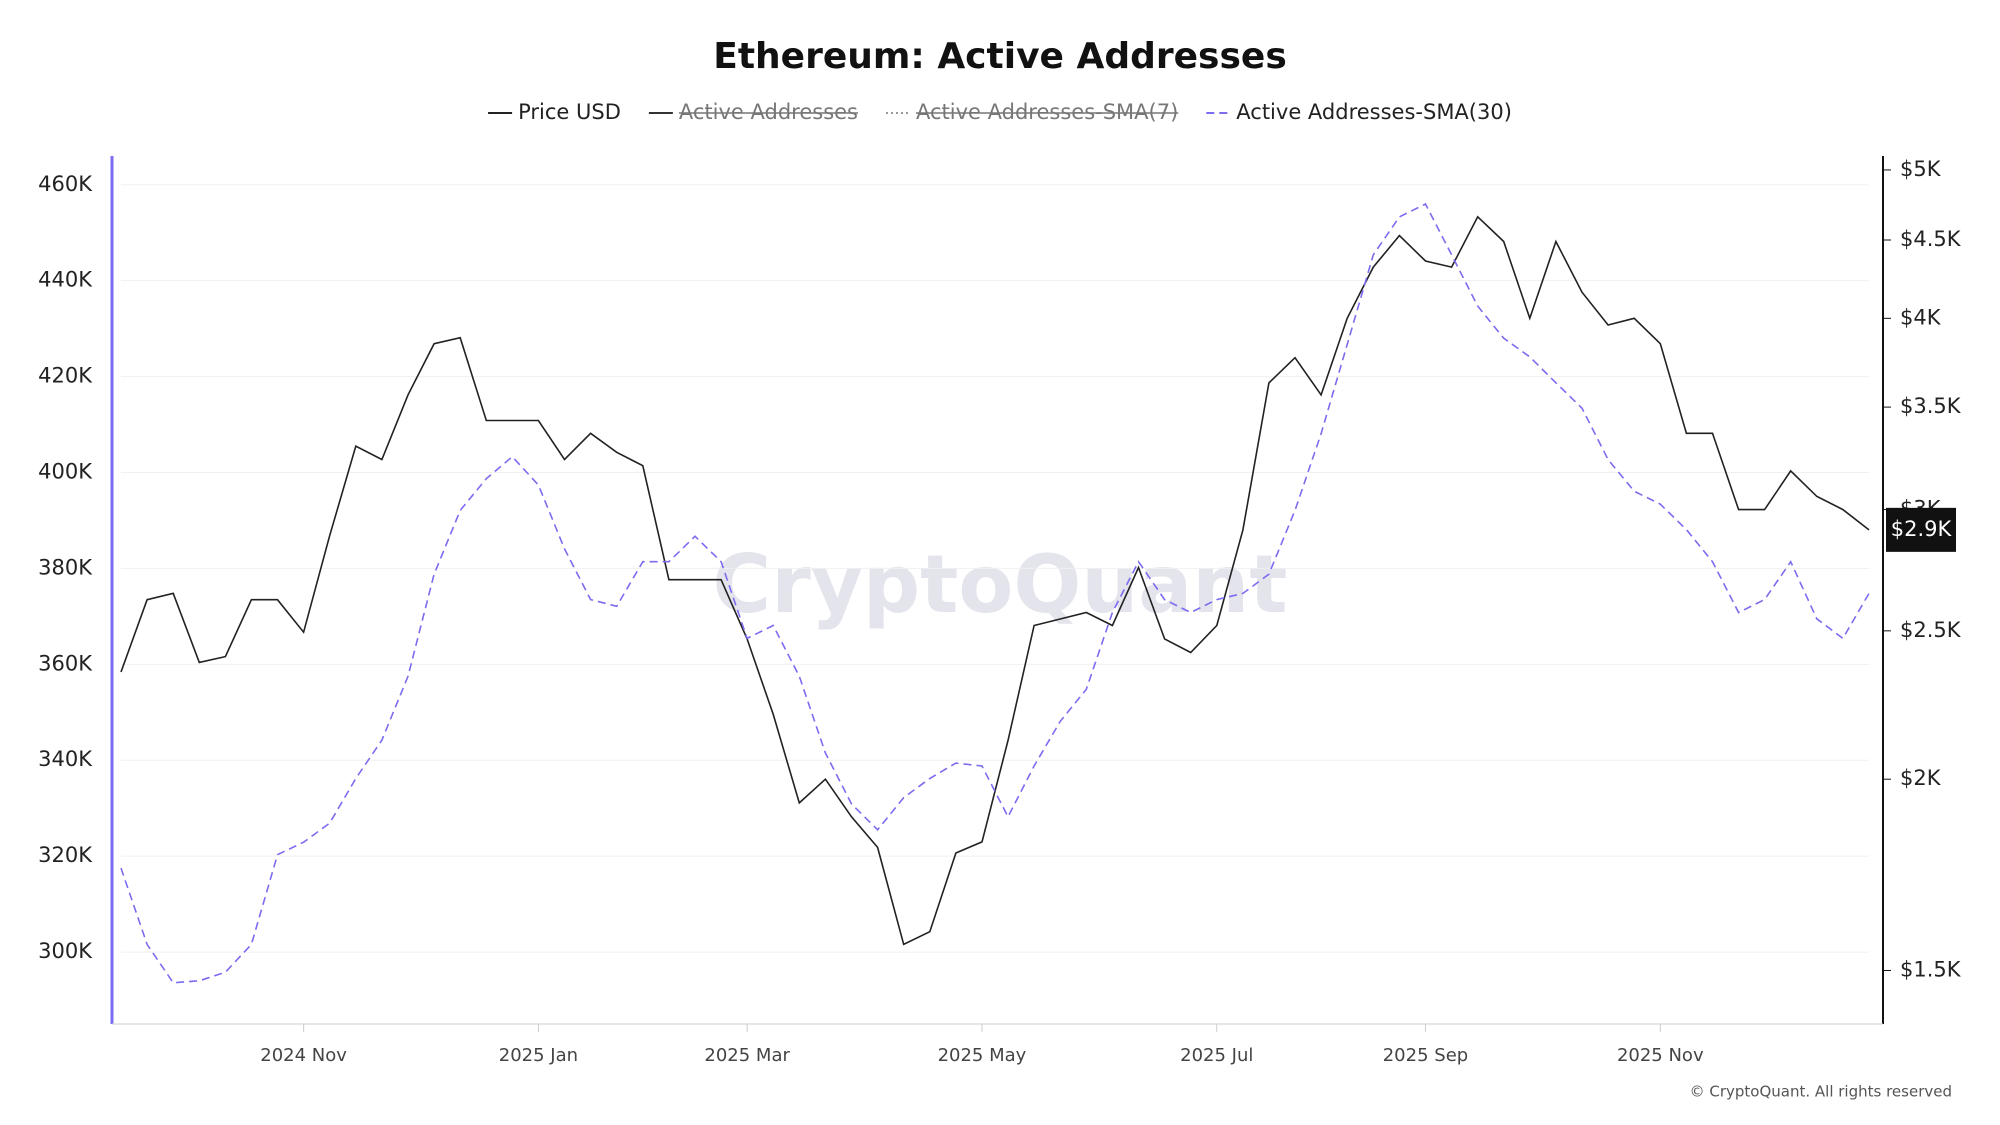 This screenshot has height=1125, width=2000. What do you see at coordinates (1660, 1055) in the screenshot?
I see `x-tick-label: 2025 Nov` at bounding box center [1660, 1055].